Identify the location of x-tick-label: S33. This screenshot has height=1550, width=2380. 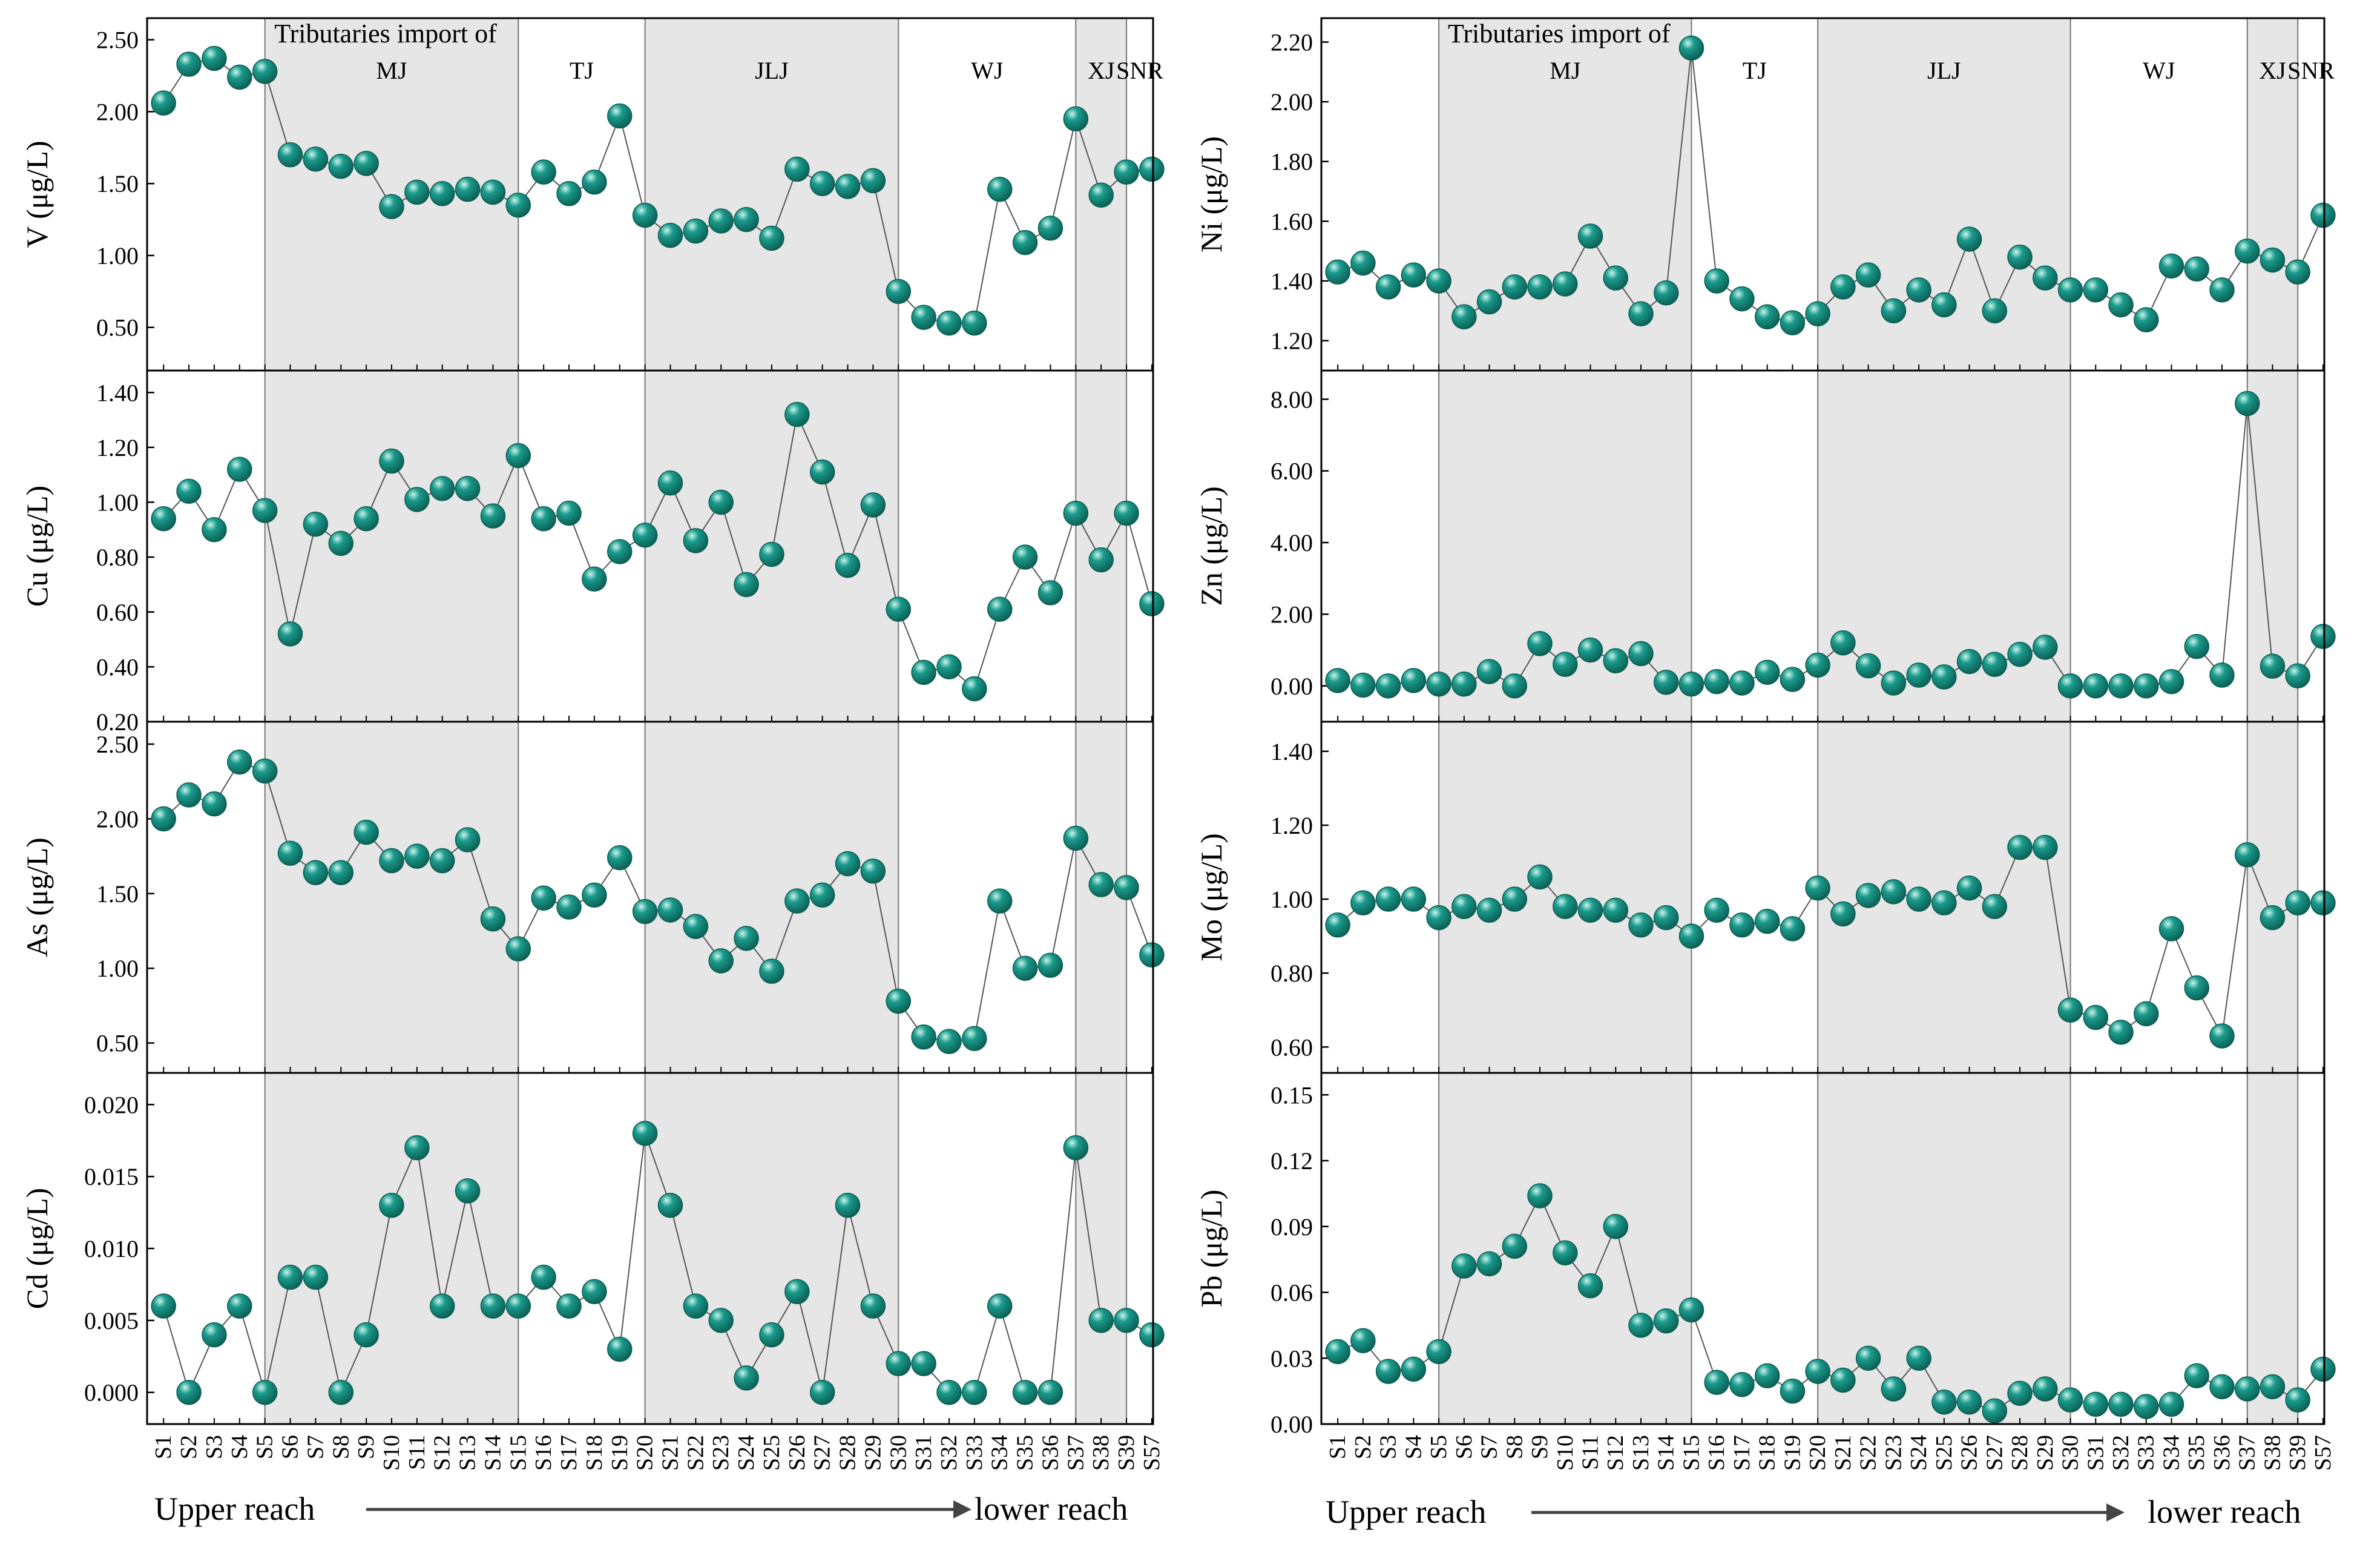
(2146, 1453).